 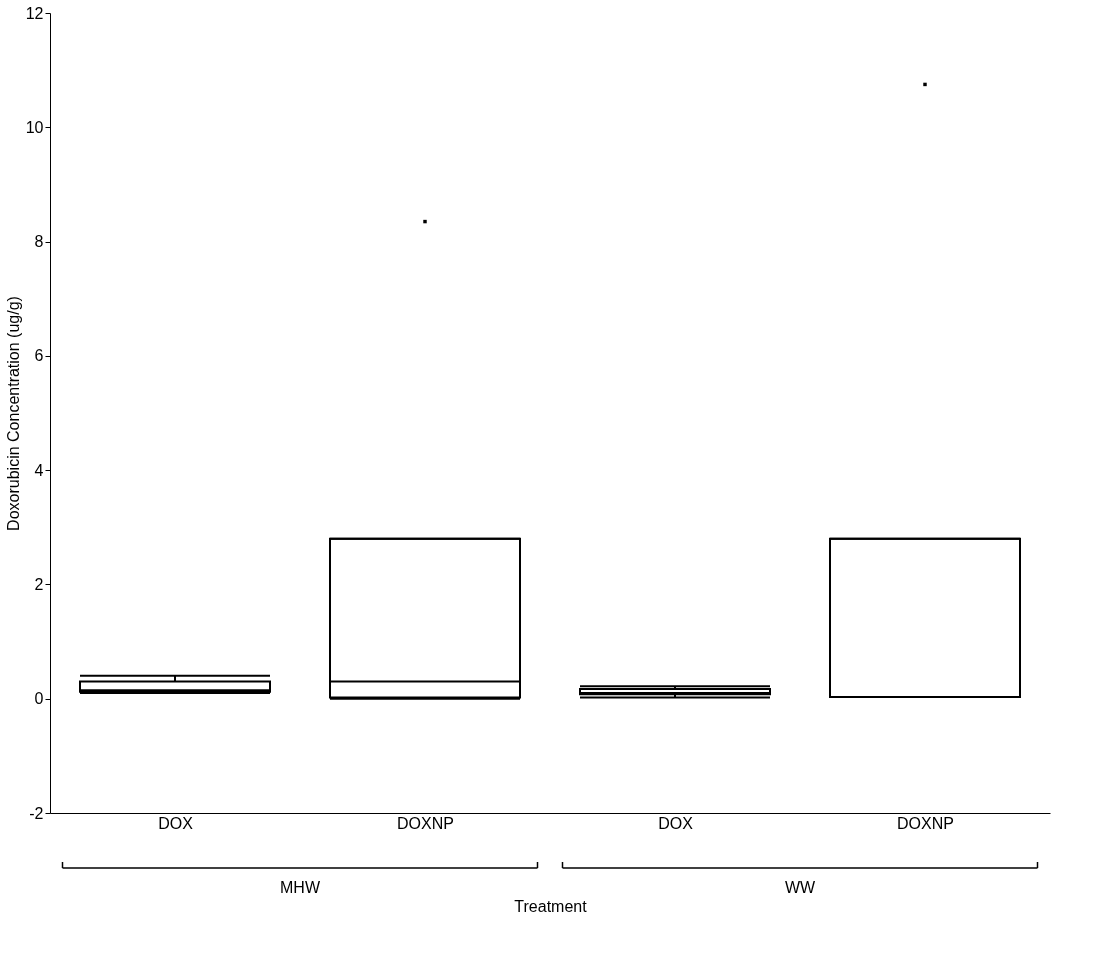 What do you see at coordinates (800, 887) in the screenshot?
I see `text: WW` at bounding box center [800, 887].